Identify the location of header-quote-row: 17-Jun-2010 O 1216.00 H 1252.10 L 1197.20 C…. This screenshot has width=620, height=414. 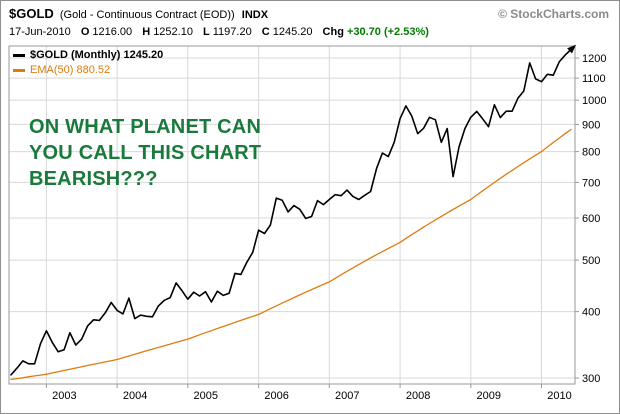
(310, 32).